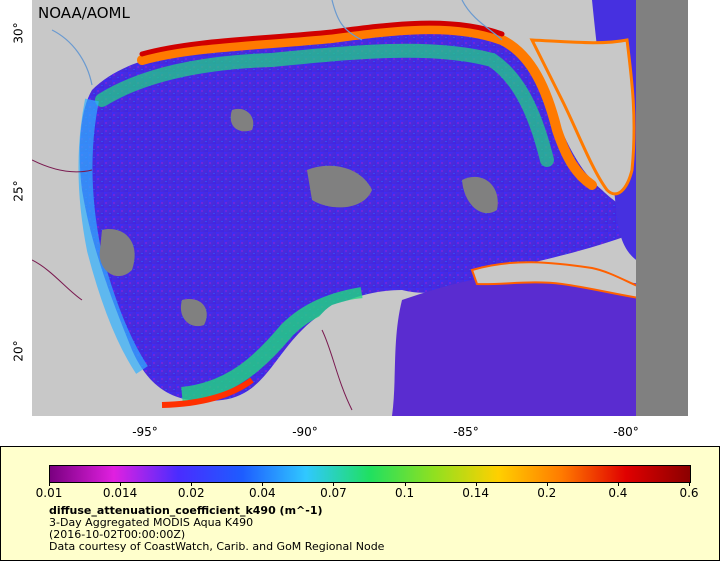 The height and width of the screenshot is (561, 720). I want to click on colorbar-tick-label: 0.6, so click(689, 493).